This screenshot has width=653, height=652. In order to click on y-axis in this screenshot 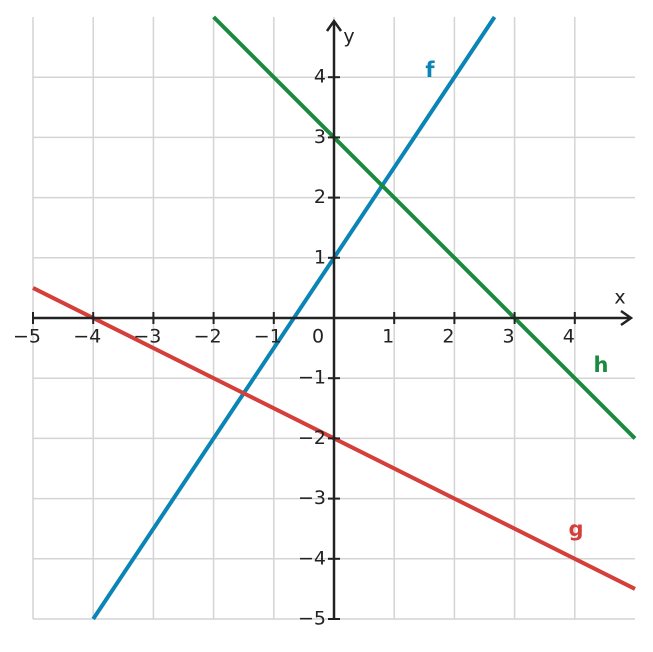, I will do `click(334, 318)`.